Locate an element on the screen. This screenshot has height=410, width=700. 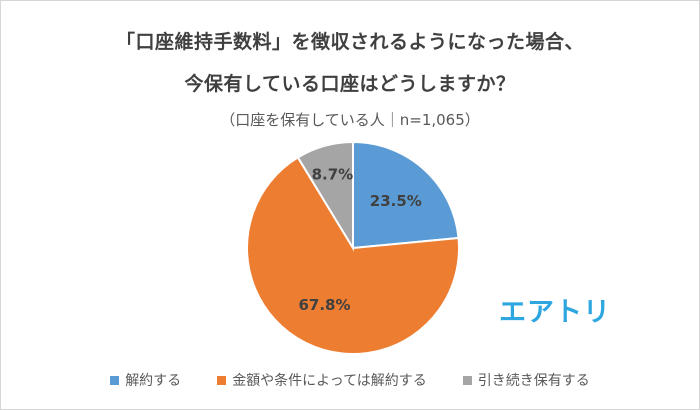
pie-slice-kaiyaku is located at coordinates (406, 195).